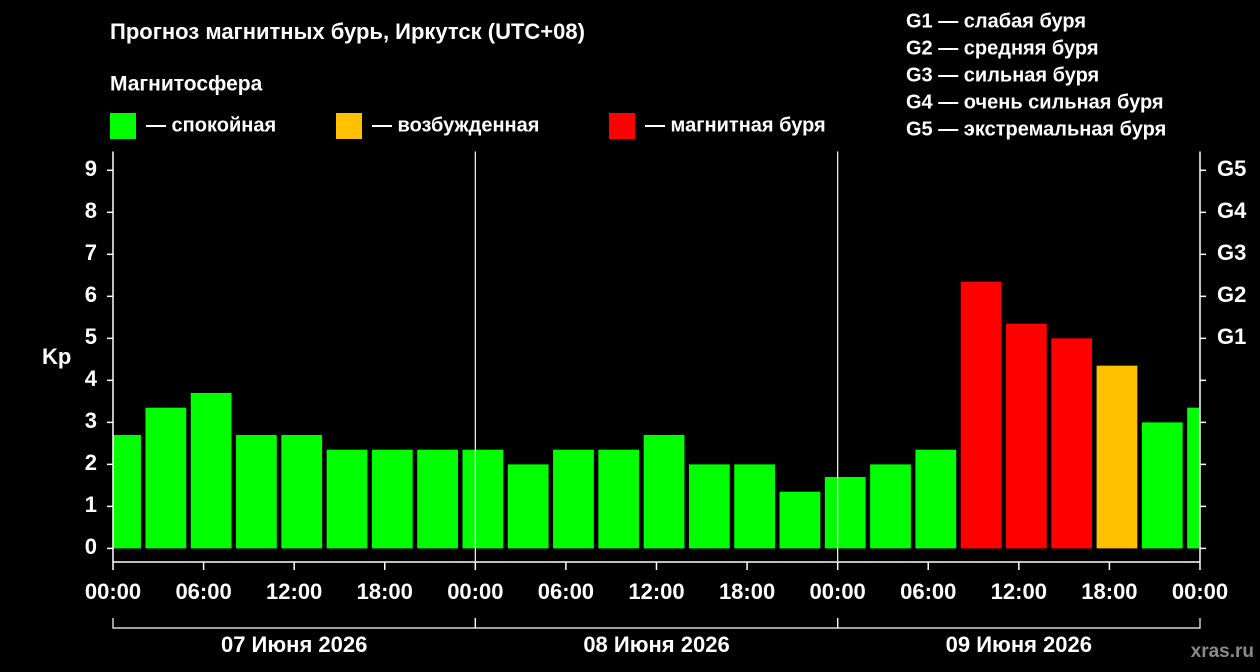 This screenshot has height=672, width=1260. Describe the element at coordinates (1002, 75) in the screenshot. I see `storm-level: G3 — сильная буря` at that location.